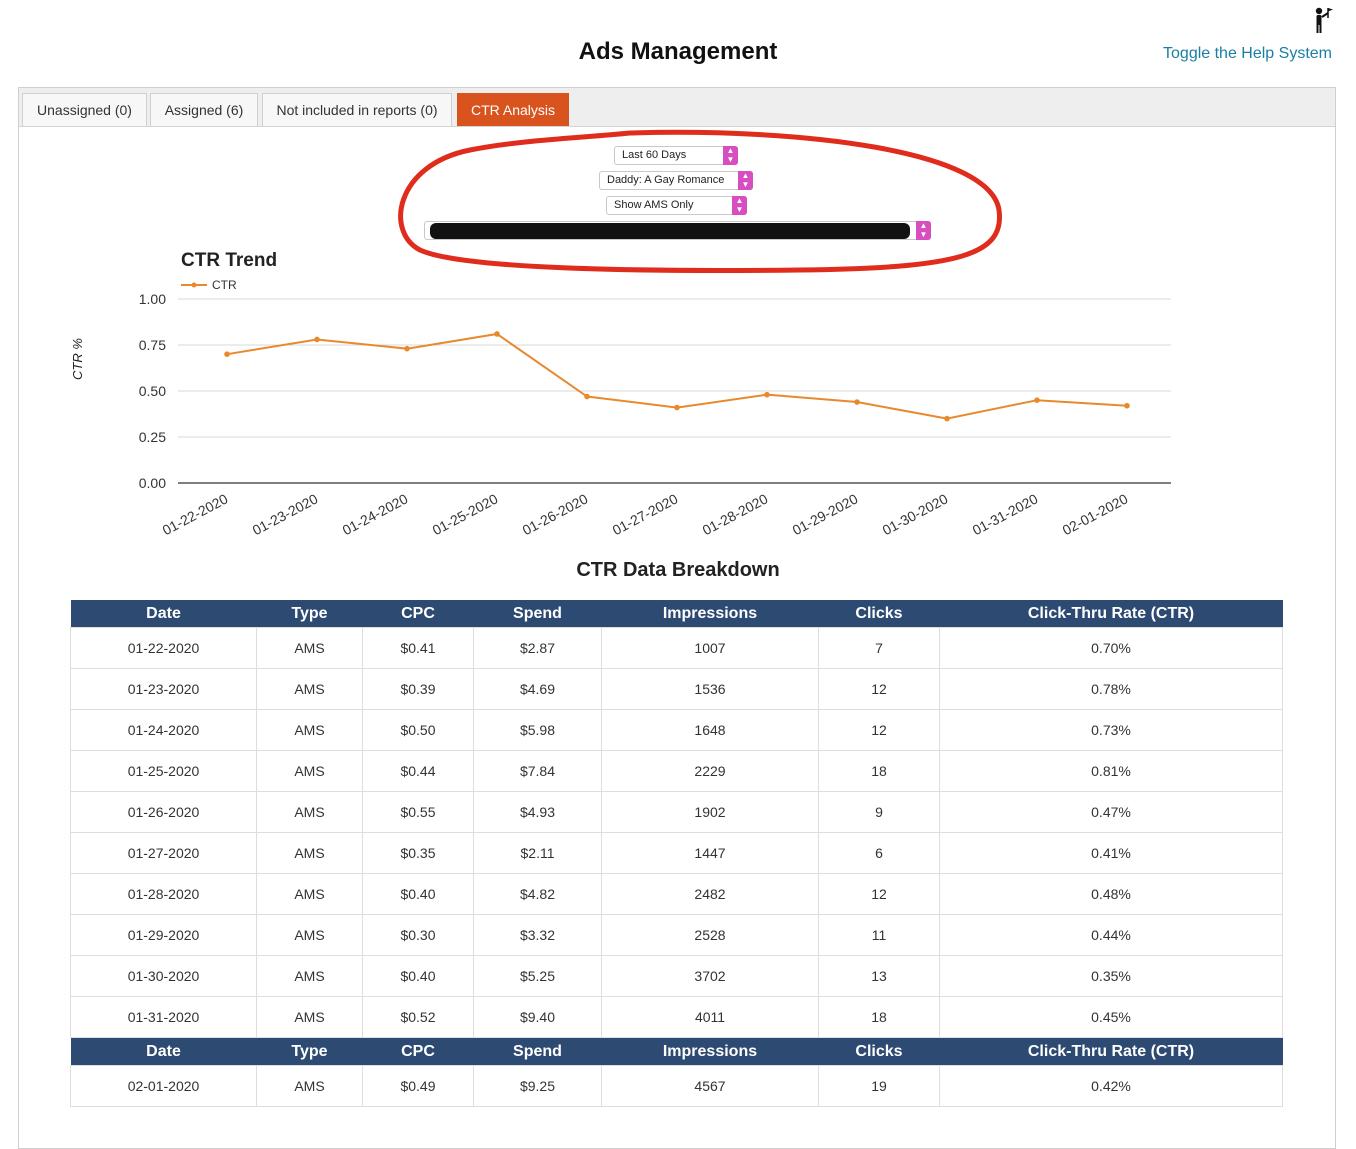  I want to click on table-cell: 01-25-2020, so click(163, 771).